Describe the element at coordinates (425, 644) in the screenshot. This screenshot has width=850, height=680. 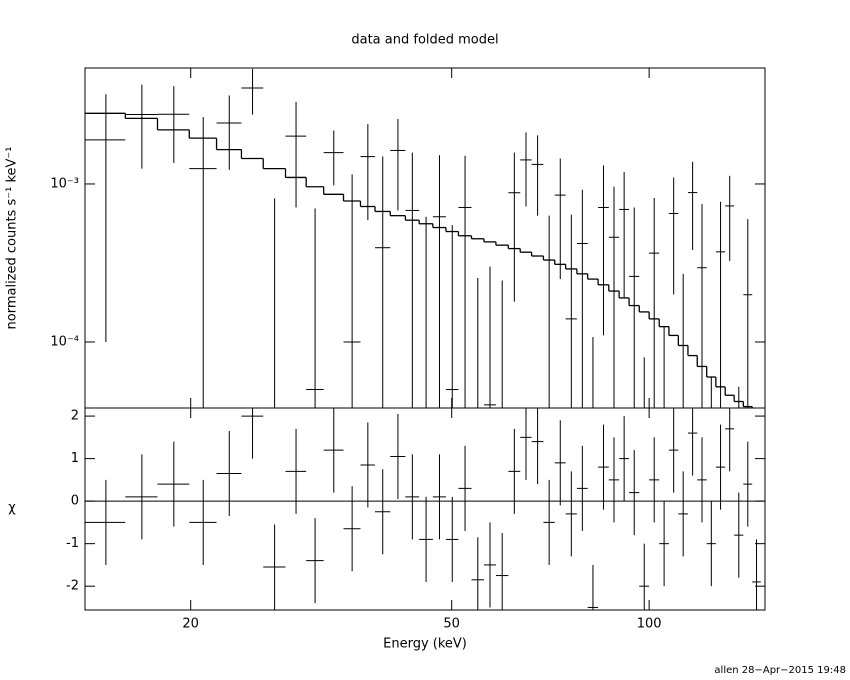
I see `x-axis-label: Energy (keV)` at that location.